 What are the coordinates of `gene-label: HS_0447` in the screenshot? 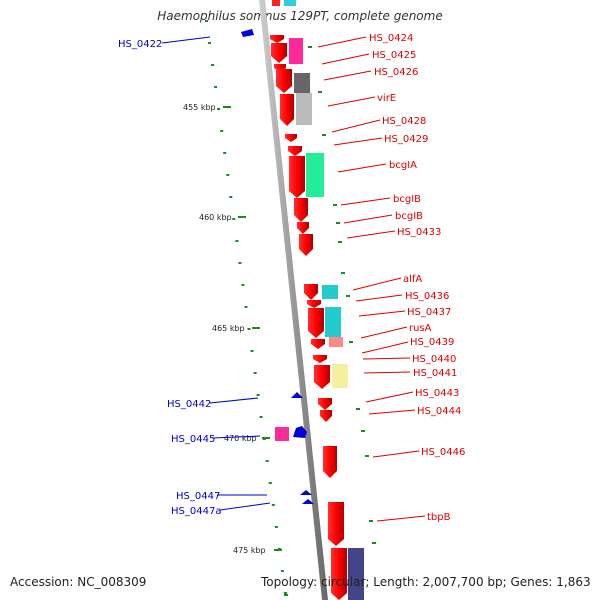 It's located at (198, 496).